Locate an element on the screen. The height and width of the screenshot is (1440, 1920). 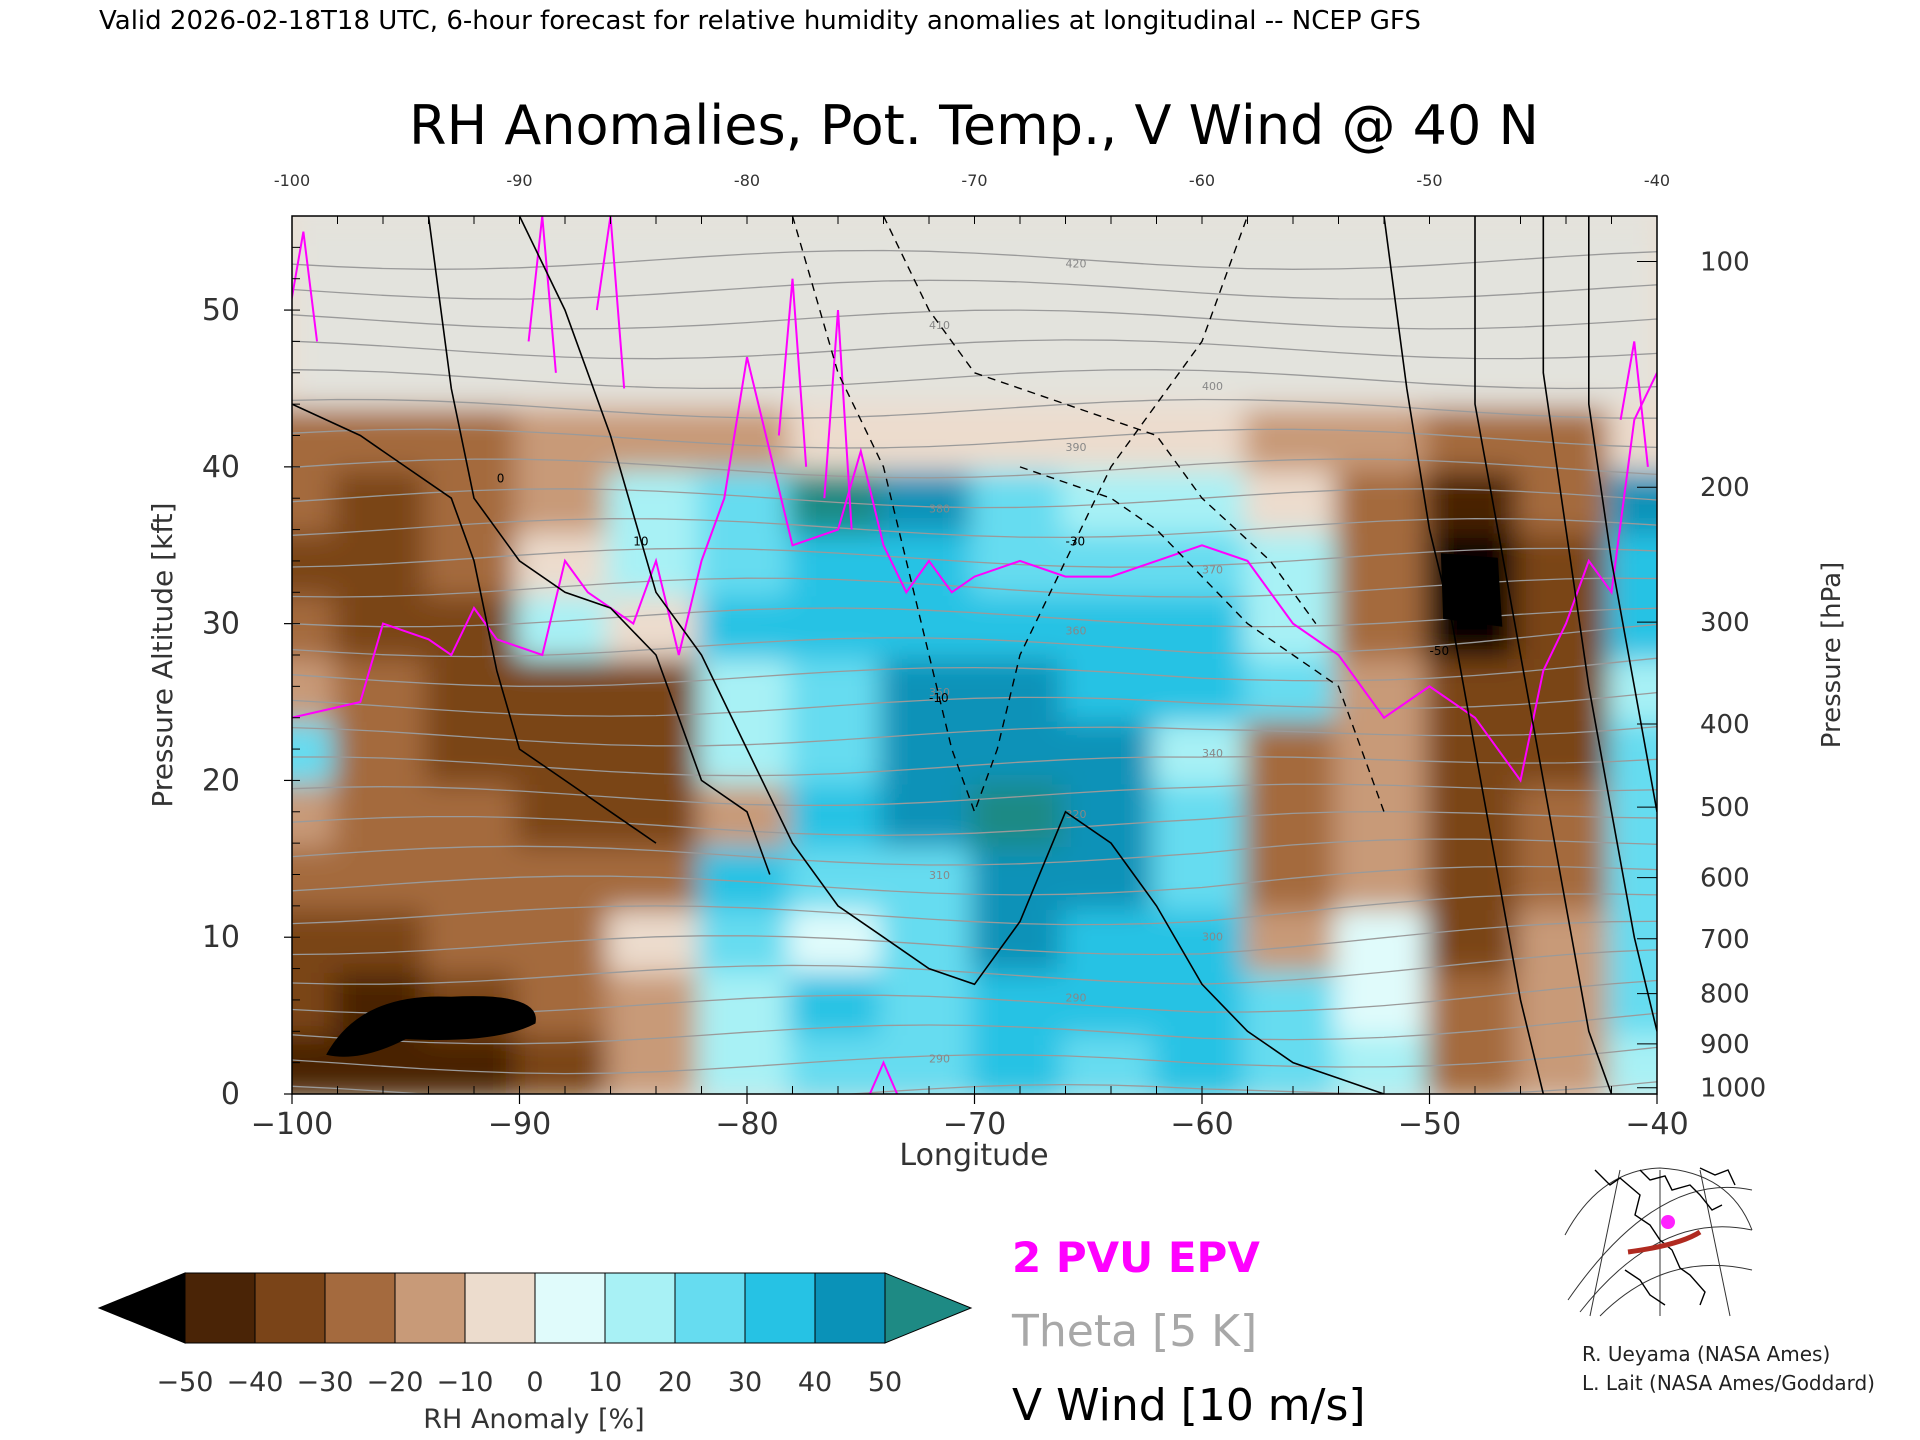
x-axis-label: Longitude is located at coordinates (973, 1155).